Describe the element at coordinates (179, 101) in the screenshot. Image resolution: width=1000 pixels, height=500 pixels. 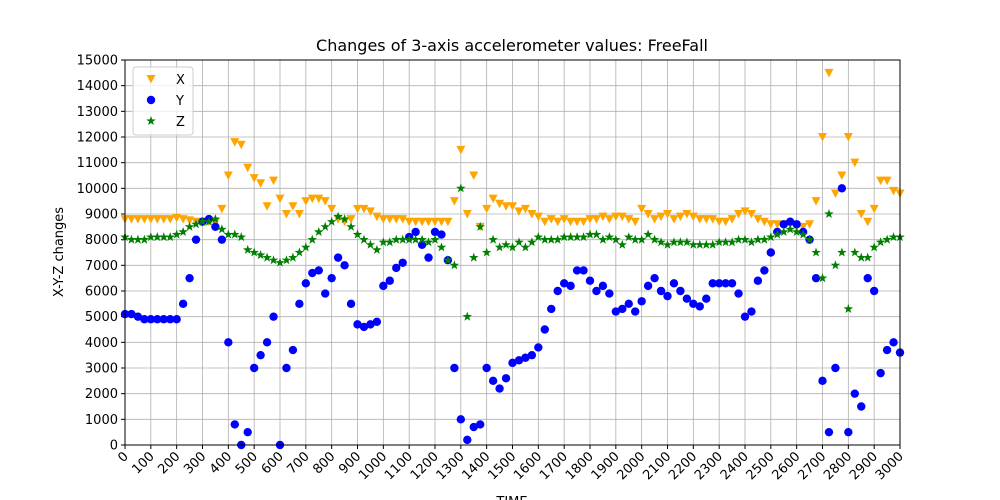
I see `legend-label: Y` at that location.